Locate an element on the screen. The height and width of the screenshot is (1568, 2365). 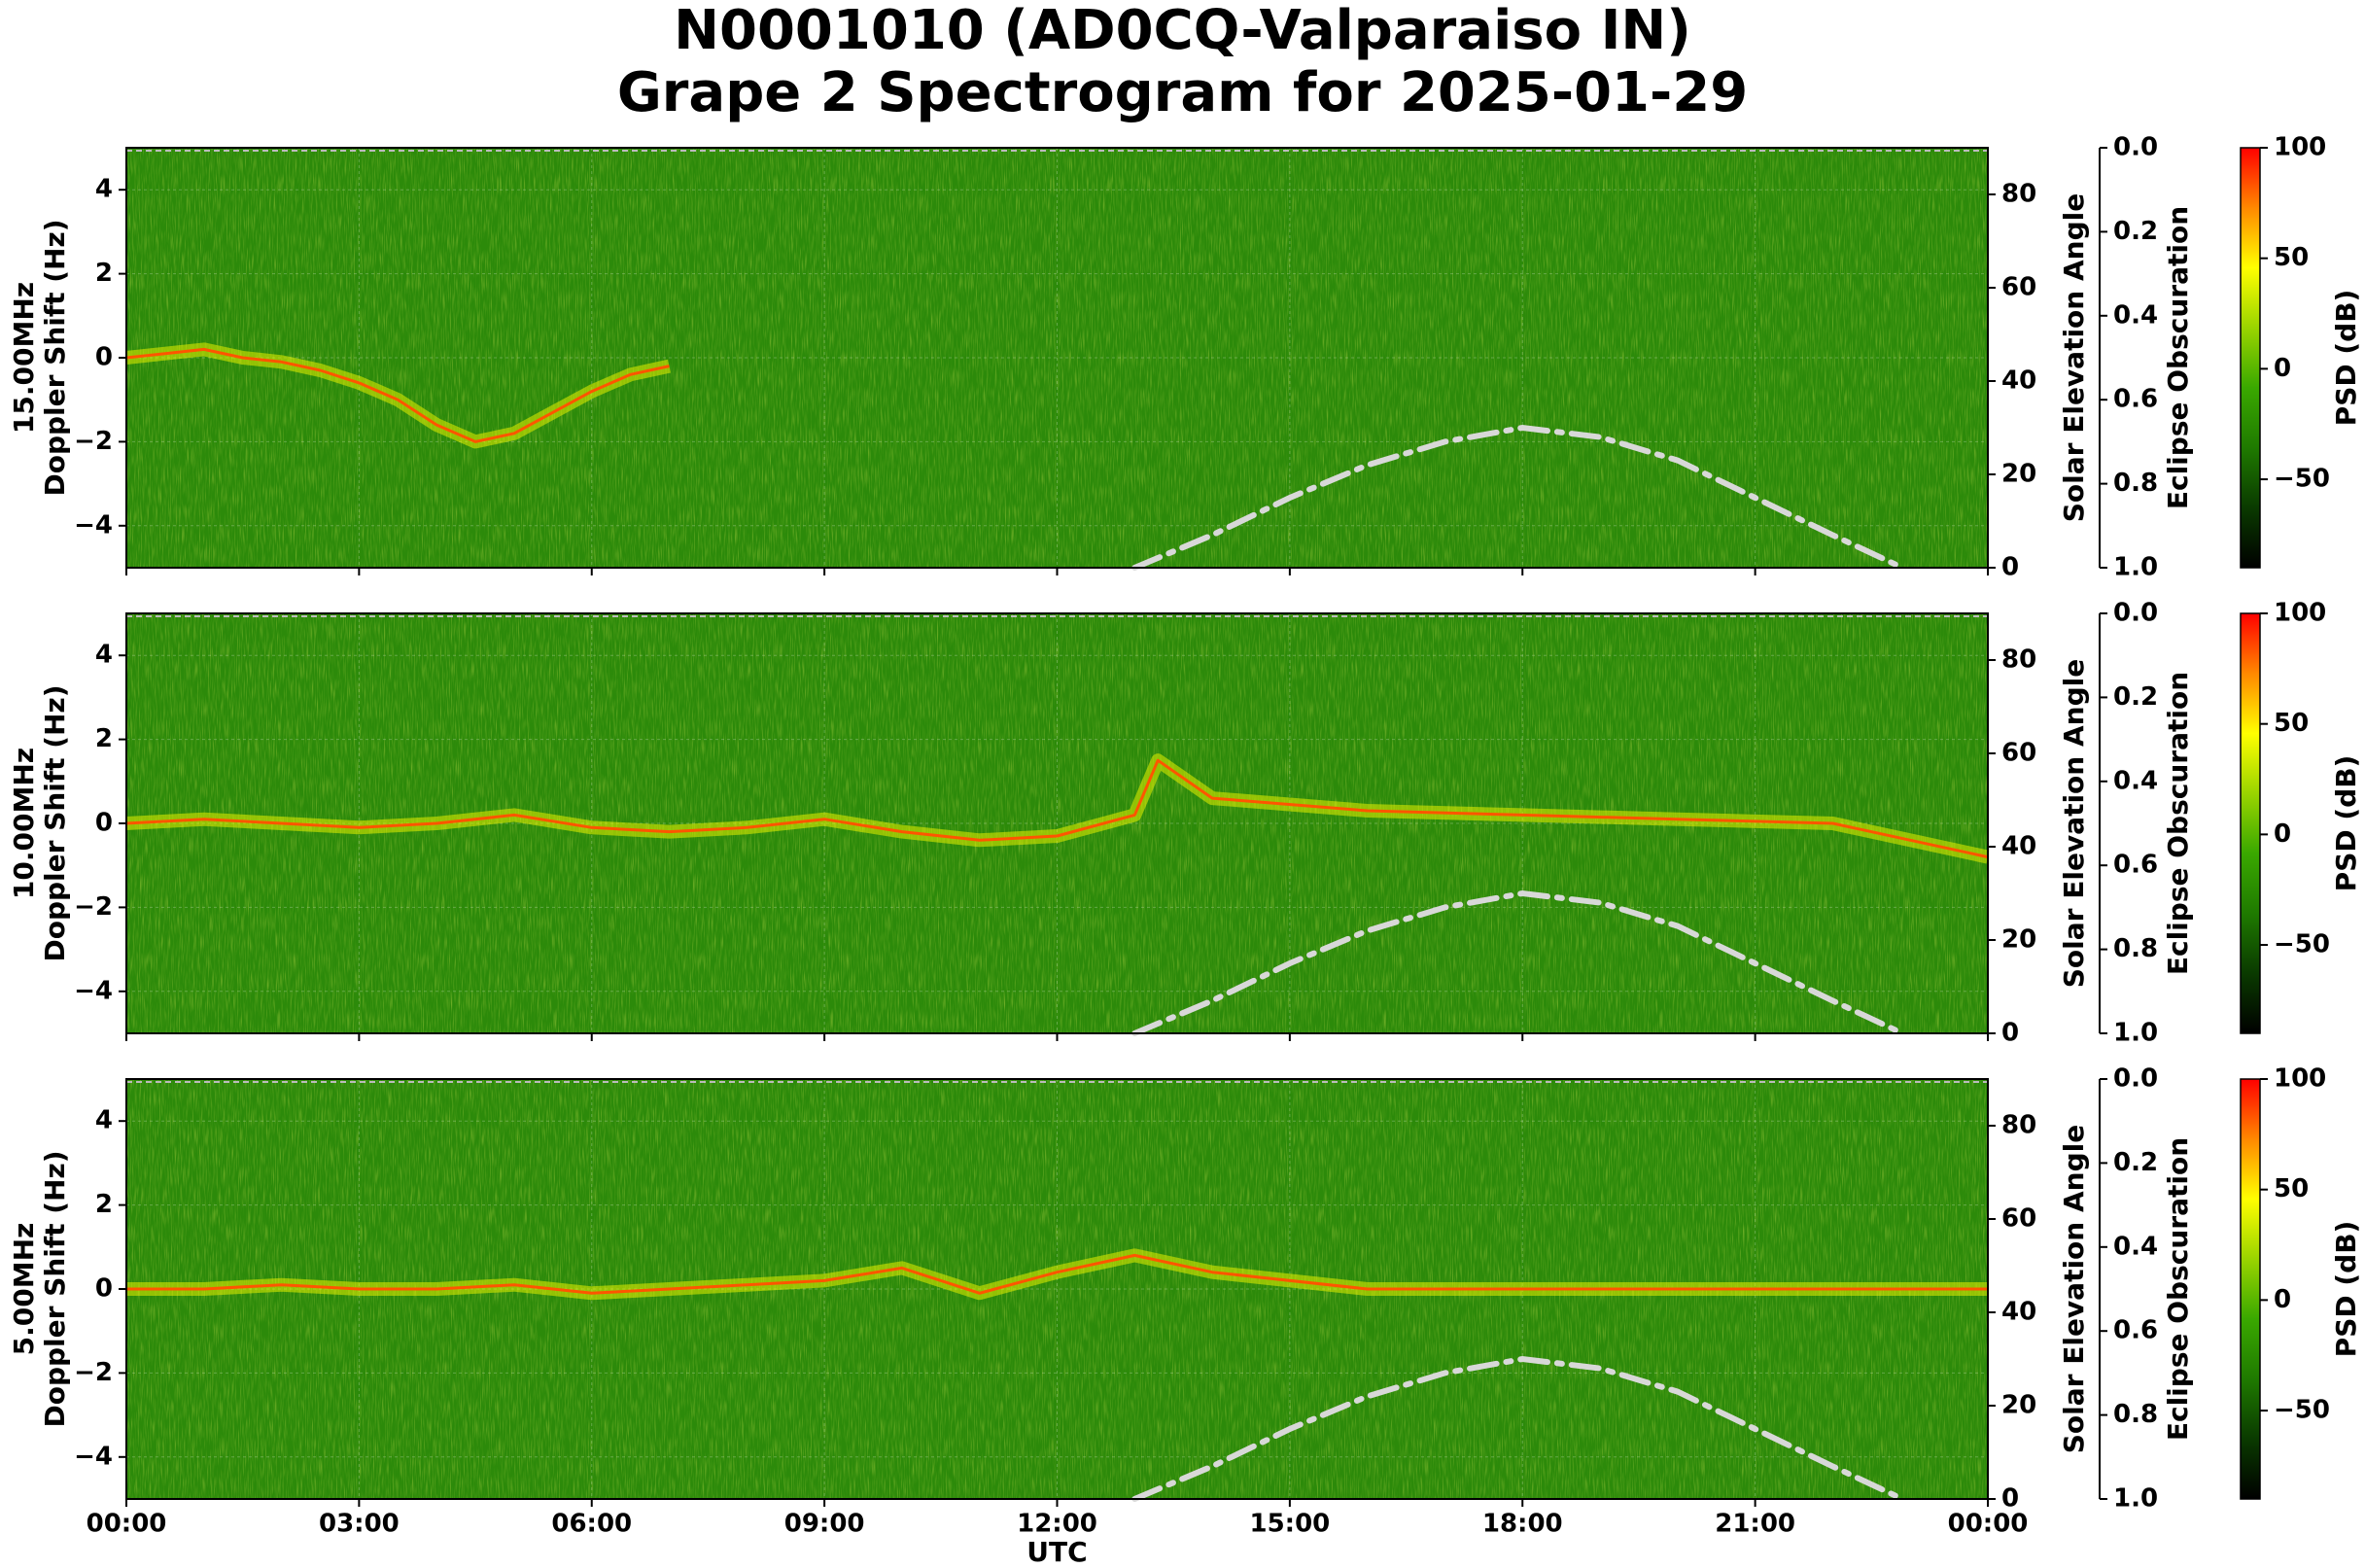
chart-title-line1: N0001010 (AD0CQ-Valparaiso IN) is located at coordinates (1182, 31).